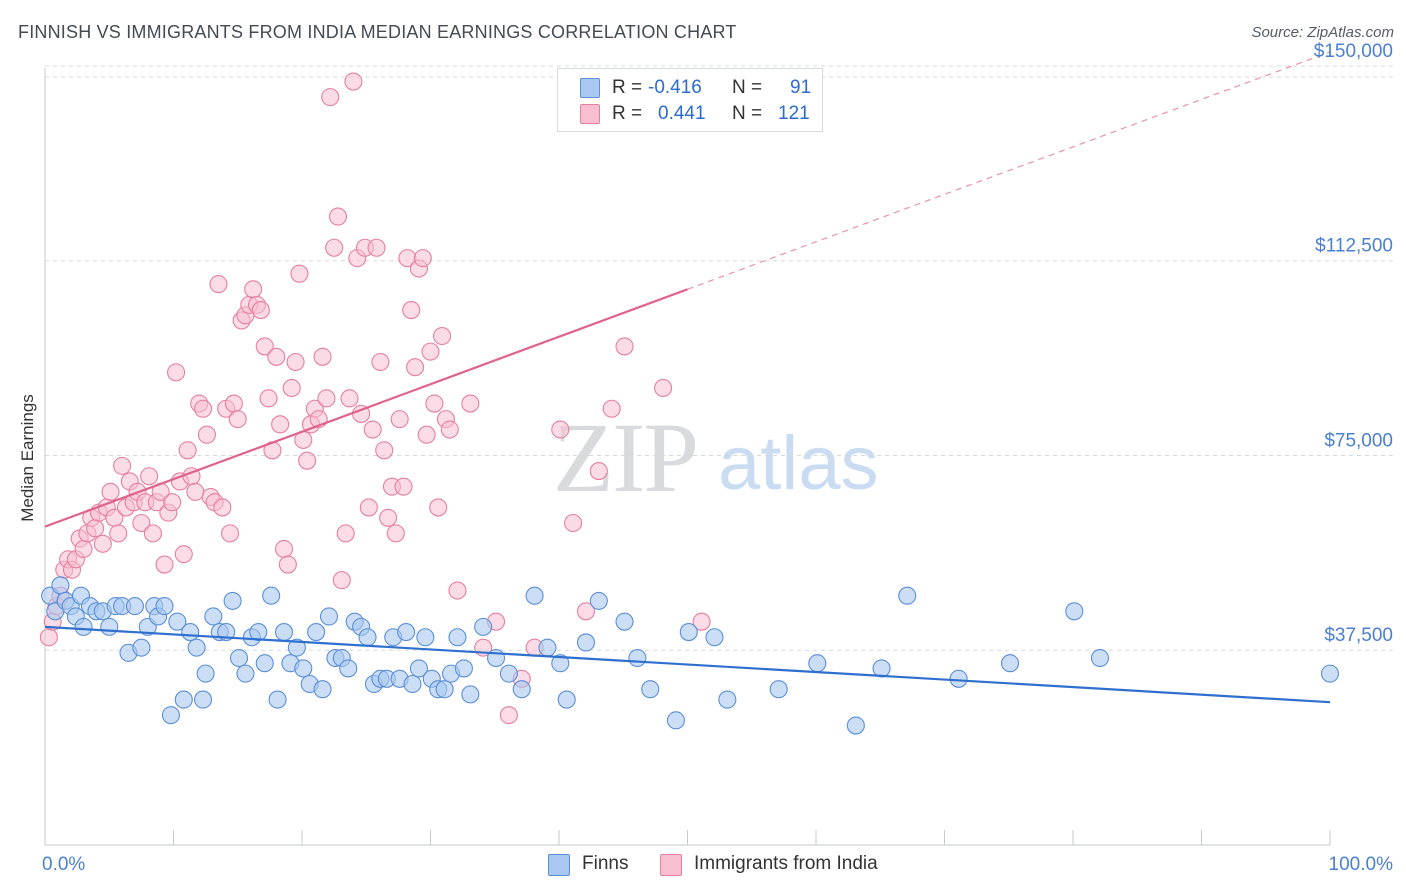 The image size is (1406, 892). What do you see at coordinates (1358, 440) in the screenshot?
I see `y-tick-label: $75,000` at bounding box center [1358, 440].